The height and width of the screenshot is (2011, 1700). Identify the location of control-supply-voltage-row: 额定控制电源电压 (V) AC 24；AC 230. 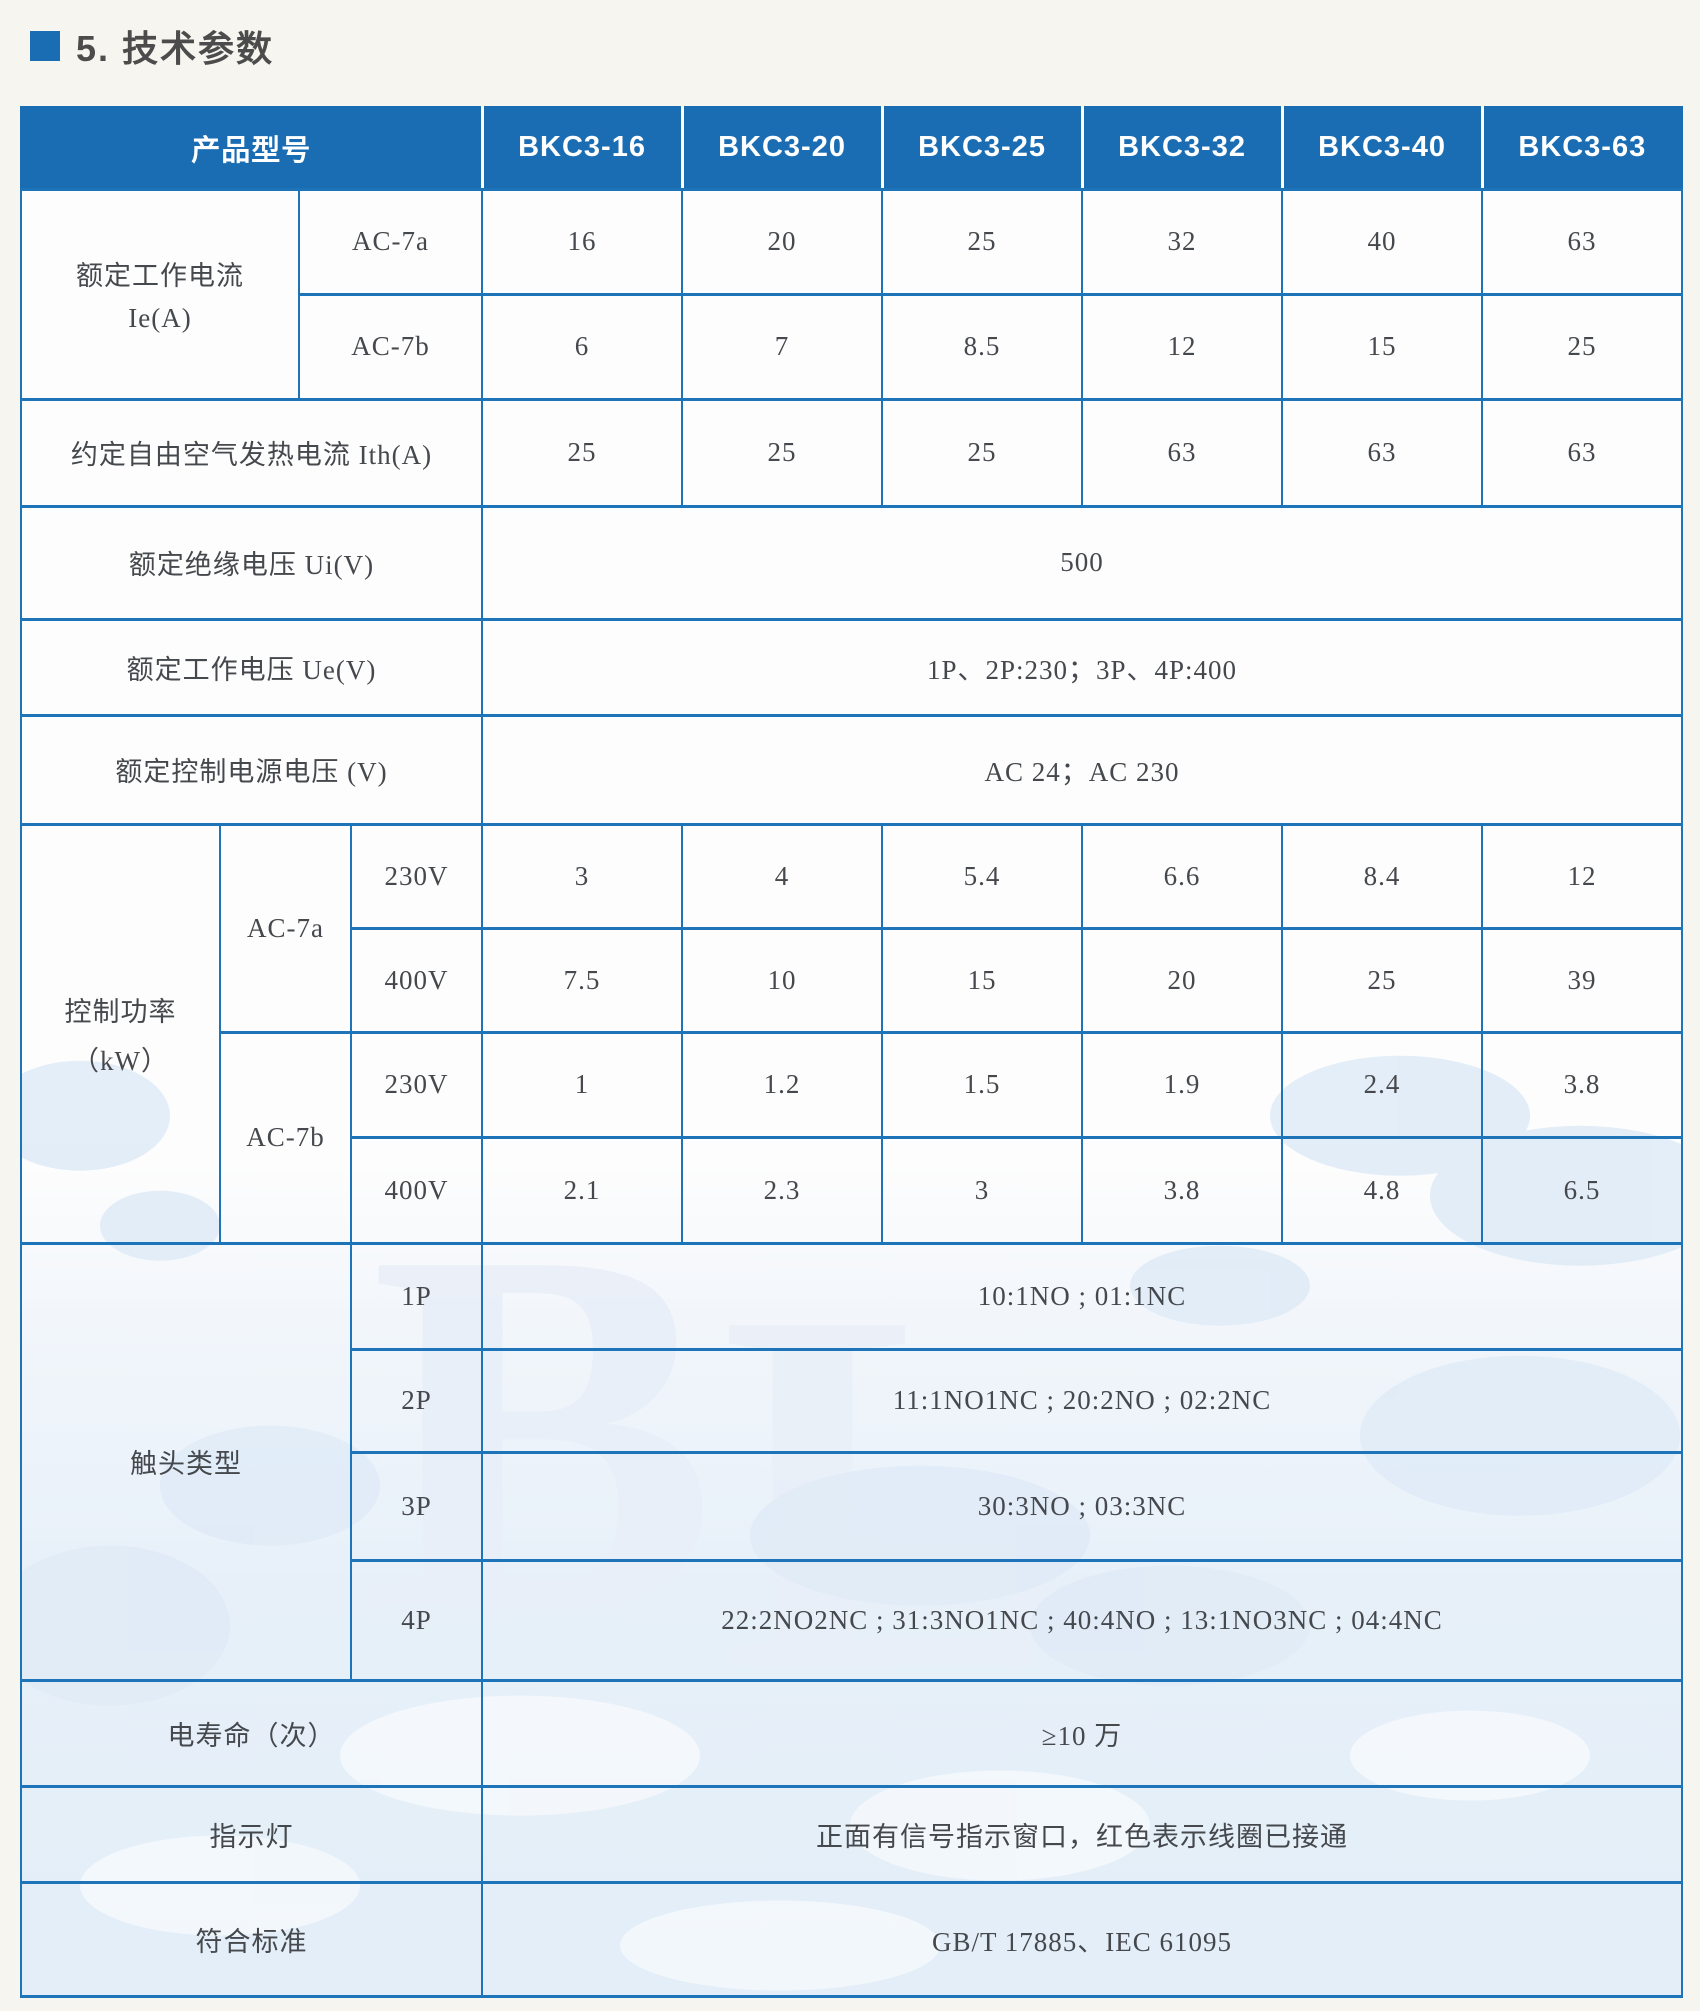
(851, 769).